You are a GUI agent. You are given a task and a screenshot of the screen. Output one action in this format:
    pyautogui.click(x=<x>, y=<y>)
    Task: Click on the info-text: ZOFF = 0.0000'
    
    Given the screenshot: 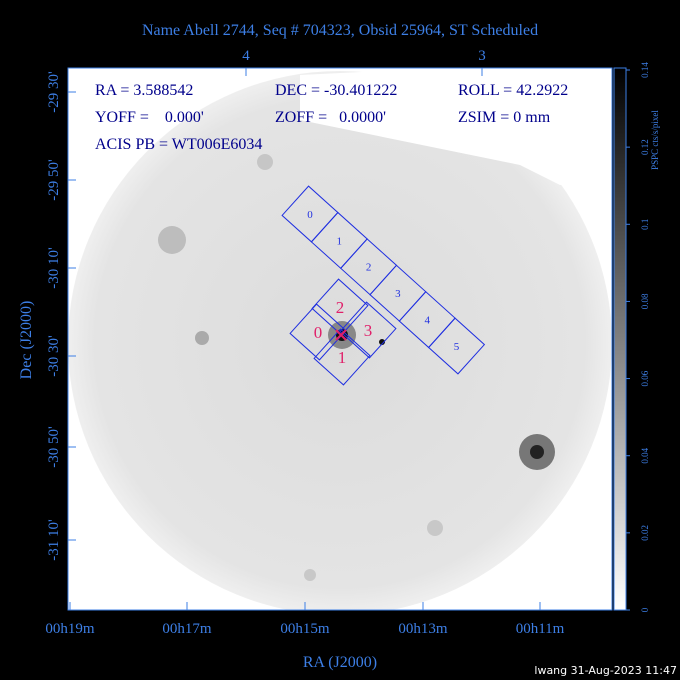 What is the action you would take?
    pyautogui.click(x=330, y=117)
    